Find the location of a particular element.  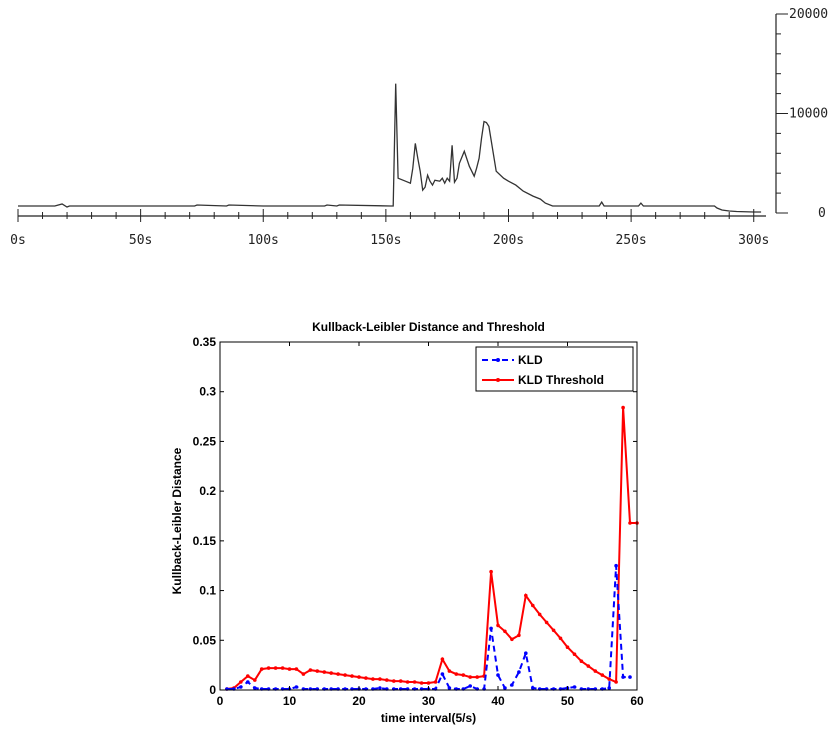

x-tick-label: 20 is located at coordinates (359, 701).